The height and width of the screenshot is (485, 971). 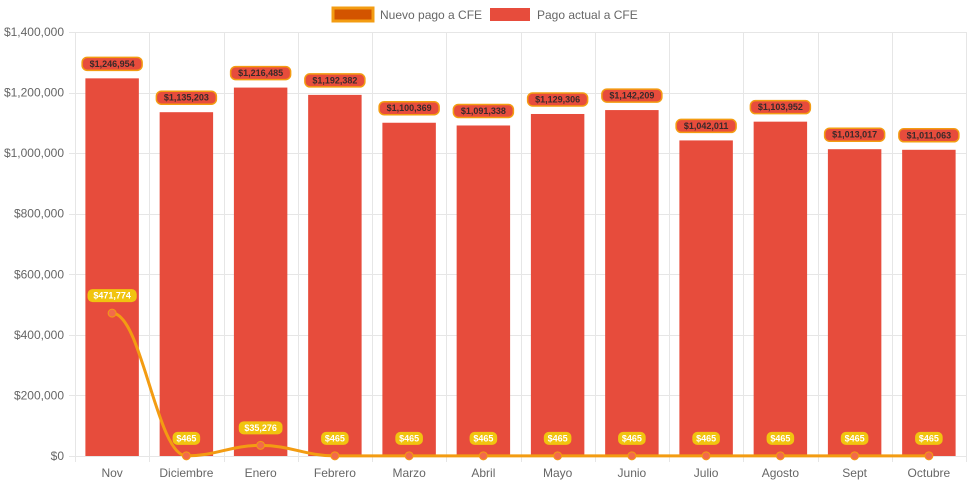 What do you see at coordinates (34, 93) in the screenshot?
I see `y-tick-label: $1,200,000` at bounding box center [34, 93].